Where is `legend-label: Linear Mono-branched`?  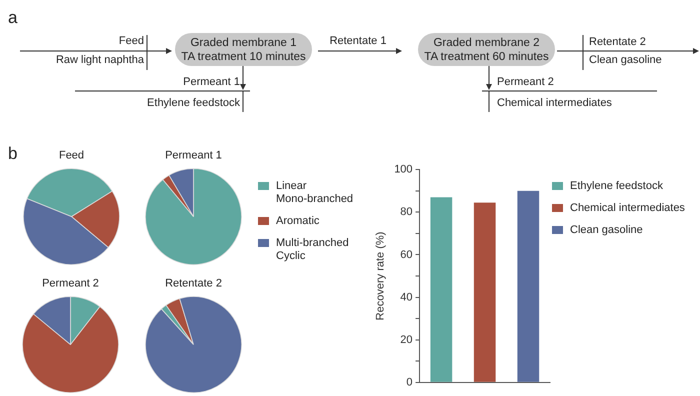
legend-label: Linear Mono-branched is located at coordinates (315, 192).